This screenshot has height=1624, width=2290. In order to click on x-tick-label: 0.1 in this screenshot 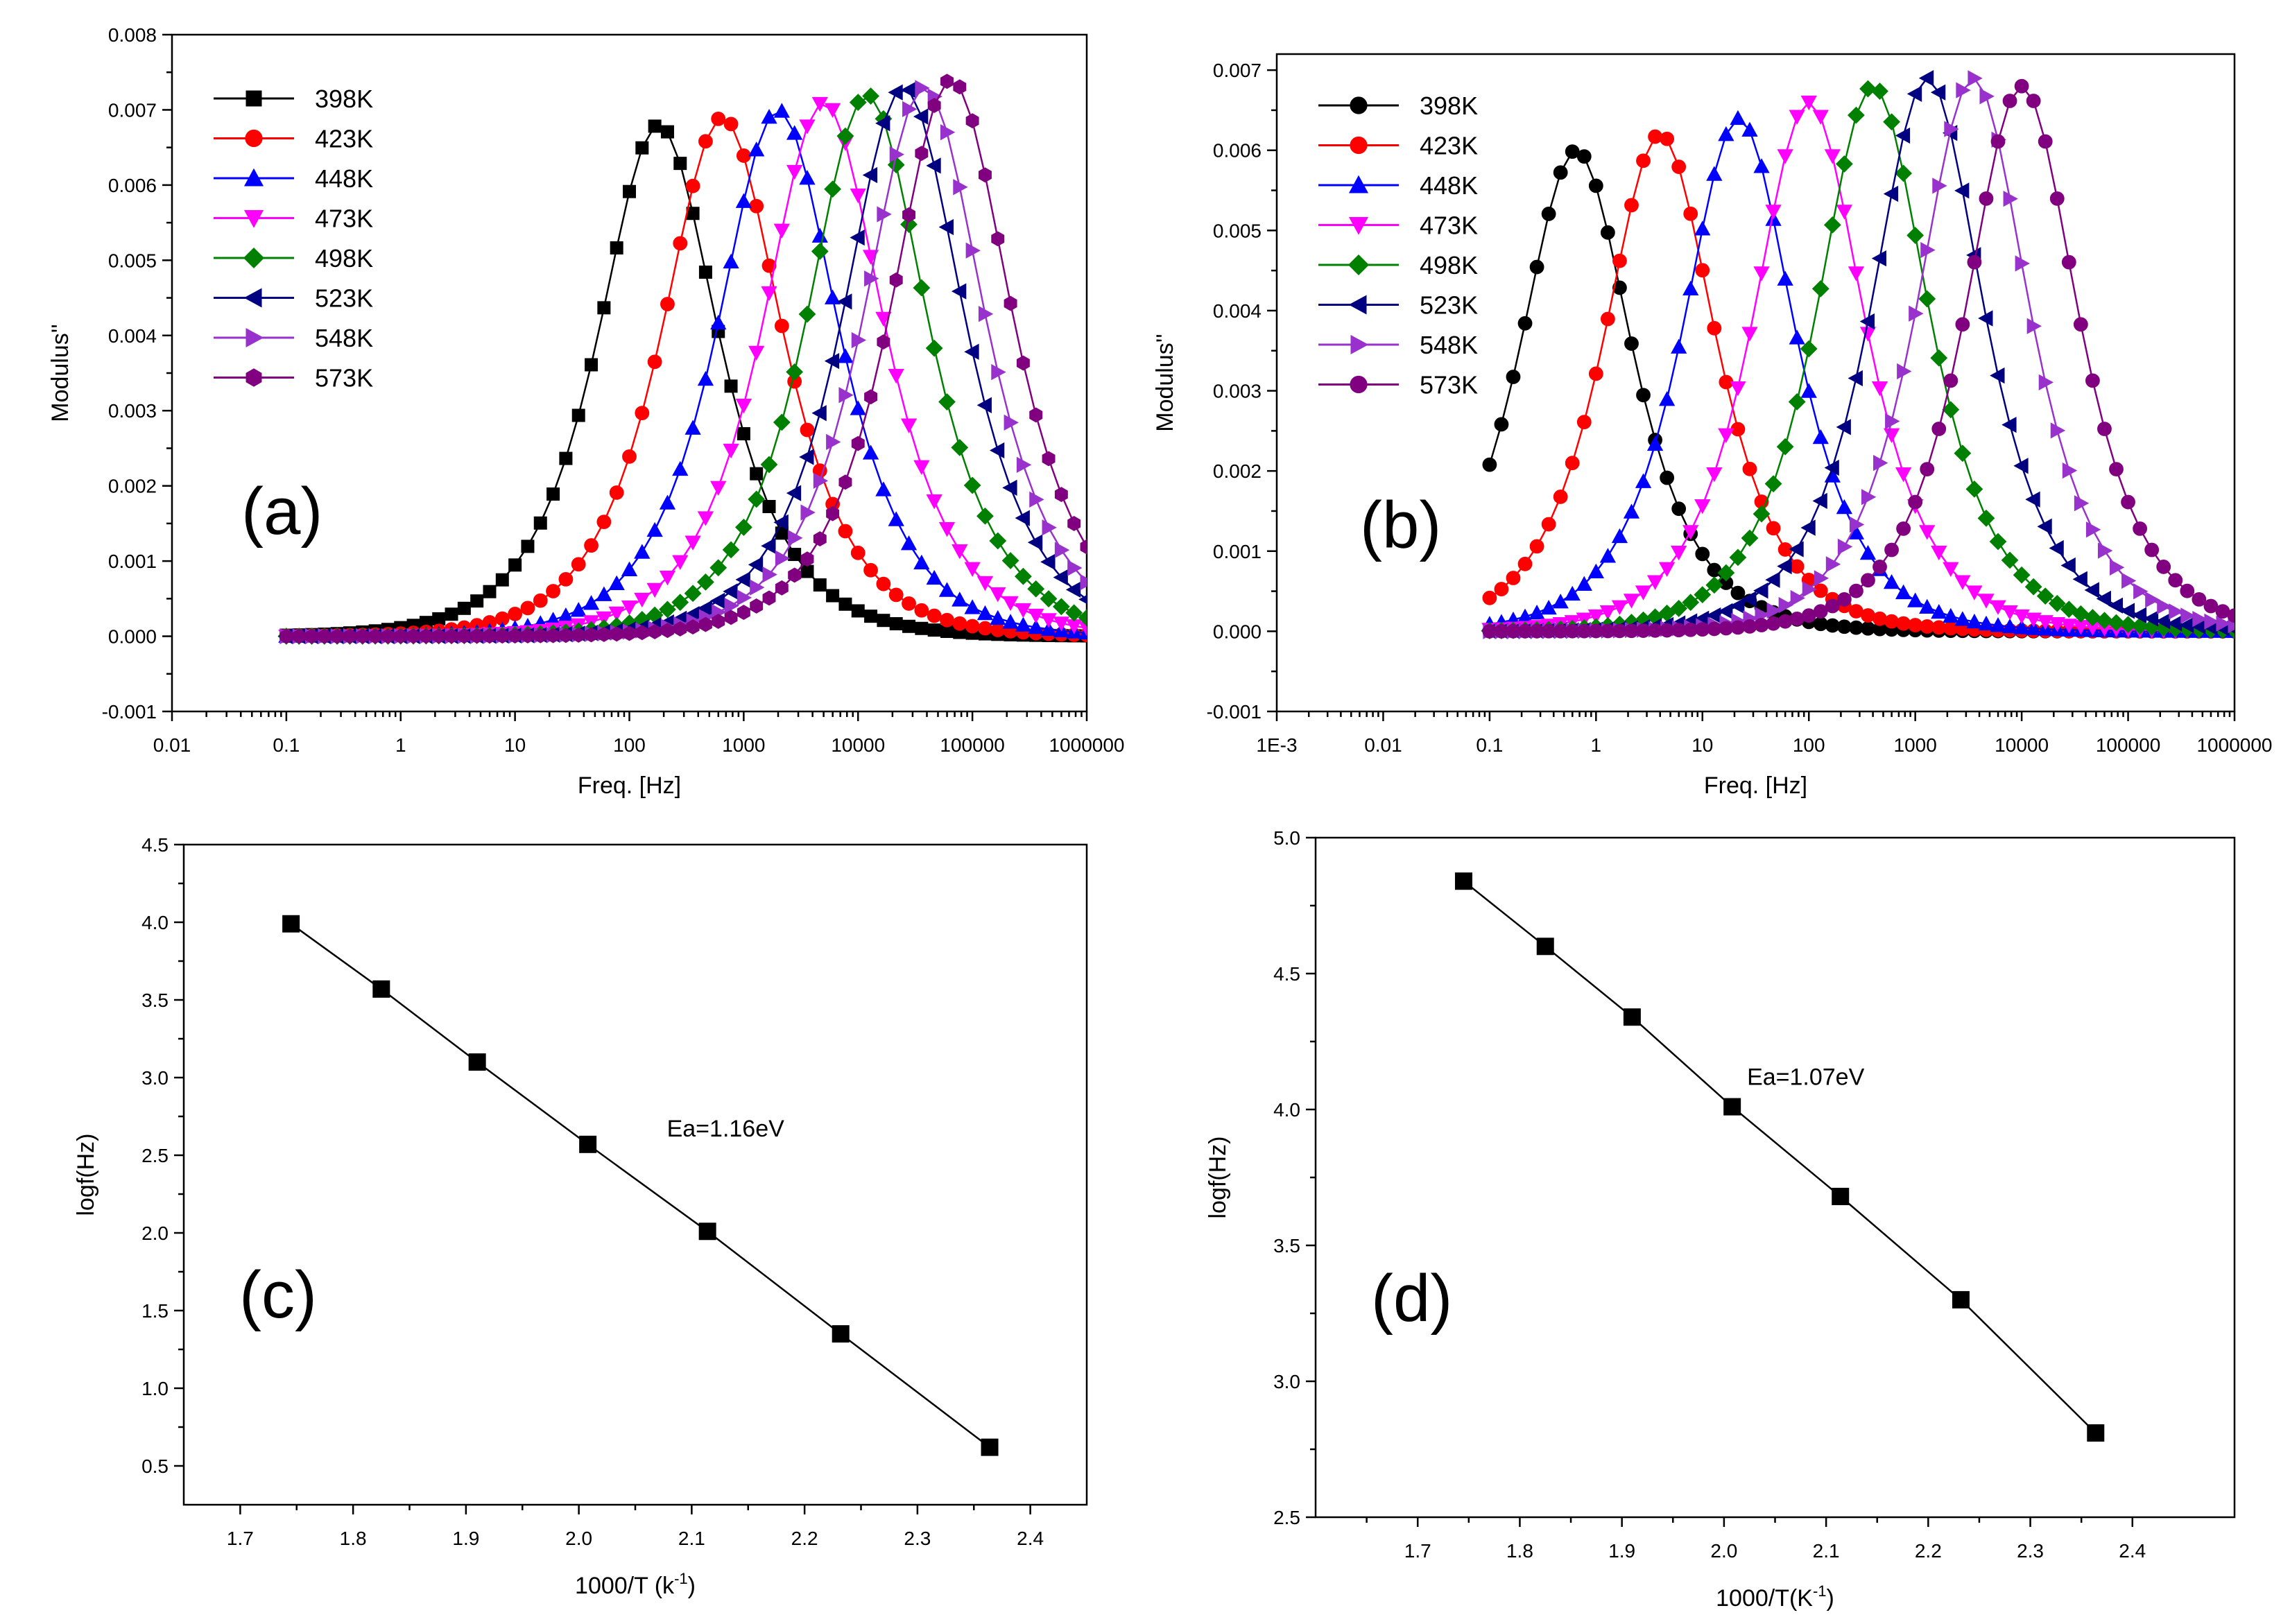, I will do `click(286, 745)`.